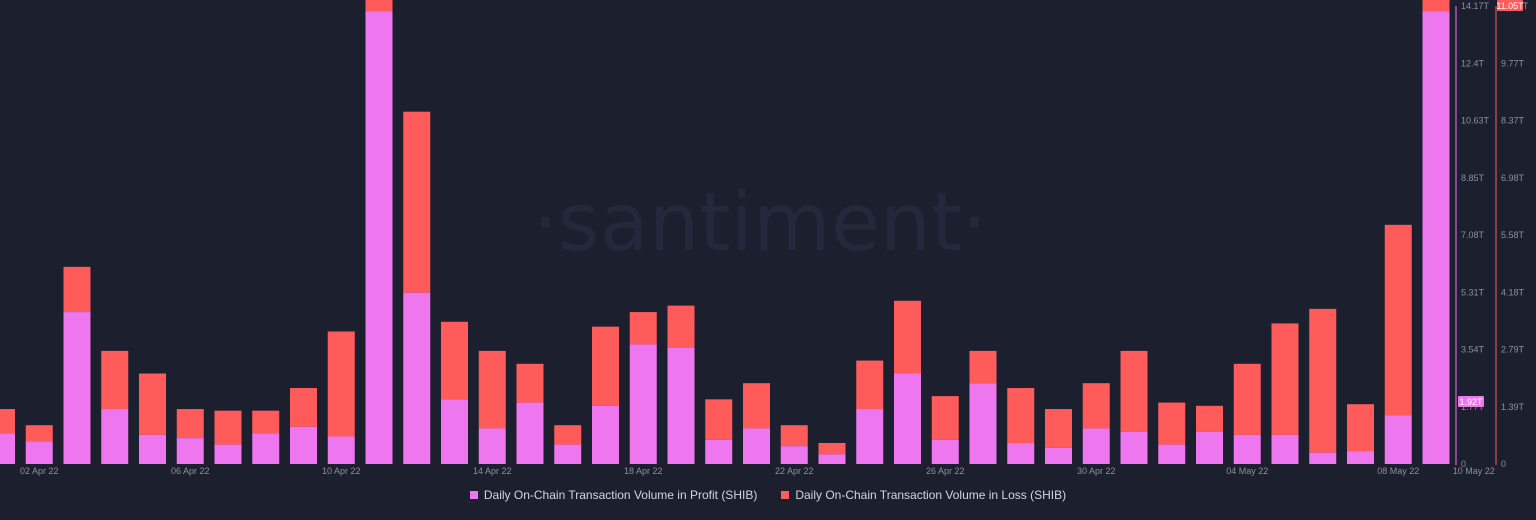 Image resolution: width=1536 pixels, height=520 pixels. I want to click on legend-swatch-loss, so click(785, 495).